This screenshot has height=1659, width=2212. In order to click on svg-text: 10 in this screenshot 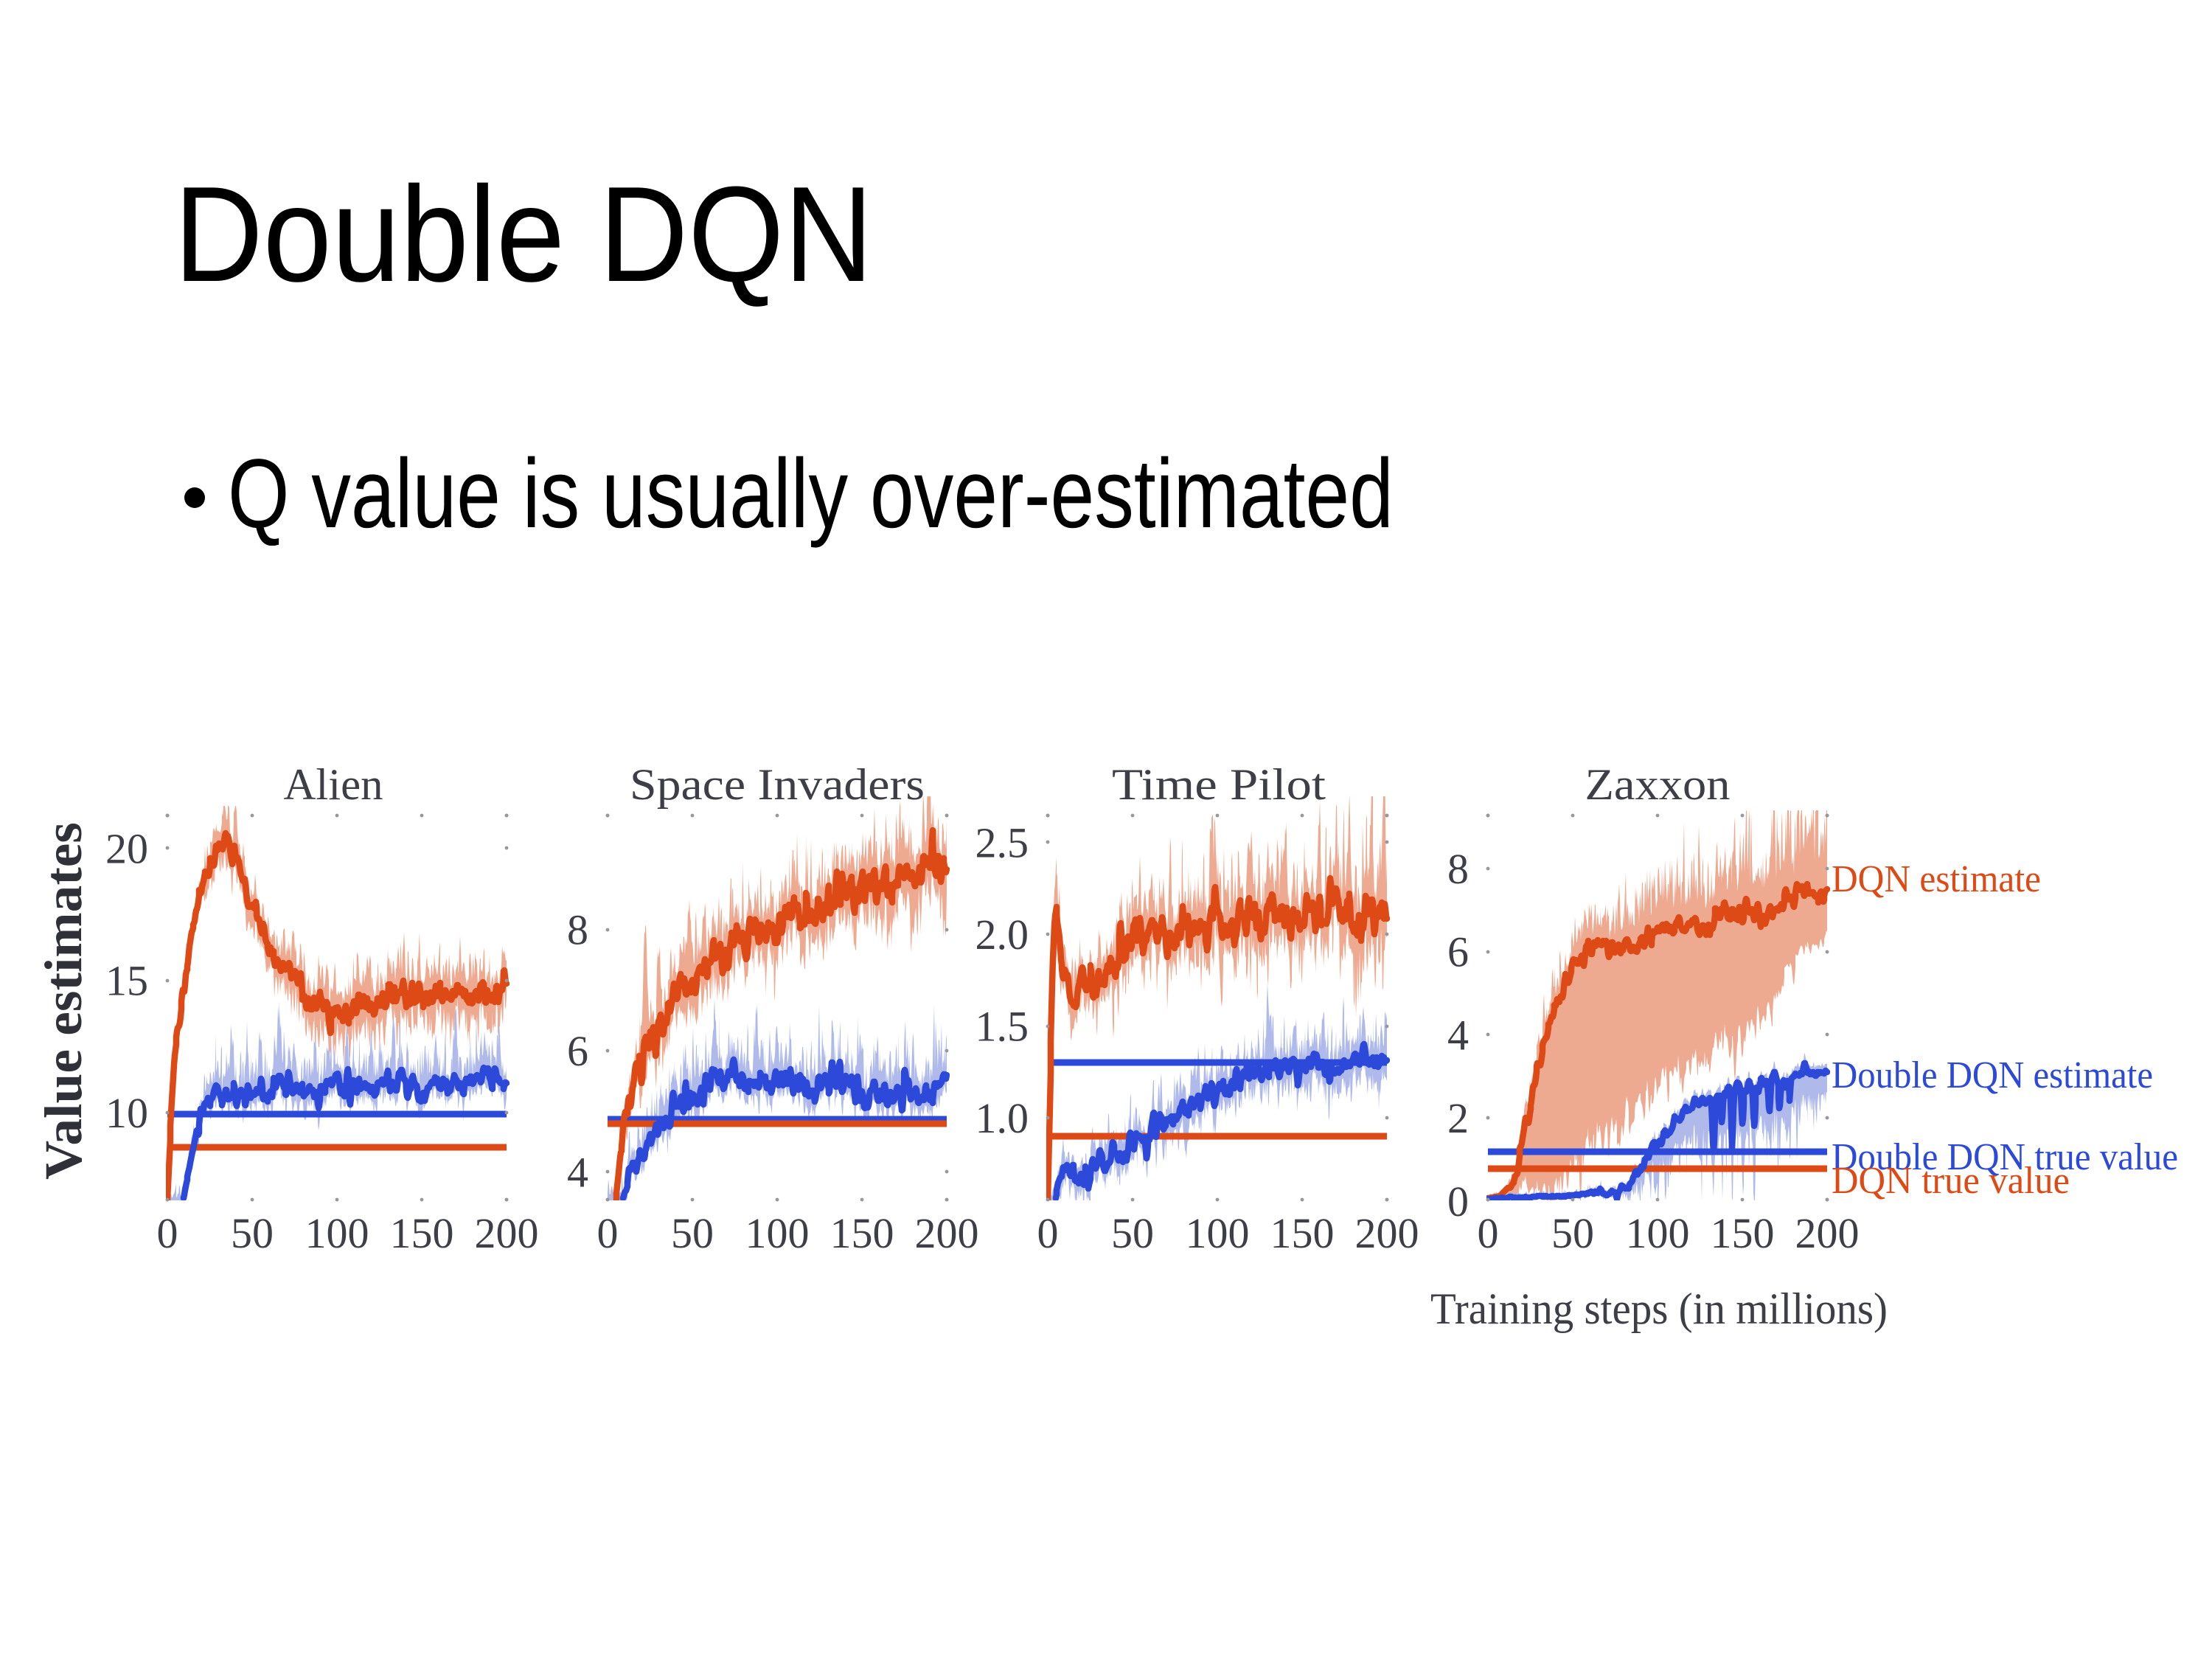, I will do `click(126, 1113)`.